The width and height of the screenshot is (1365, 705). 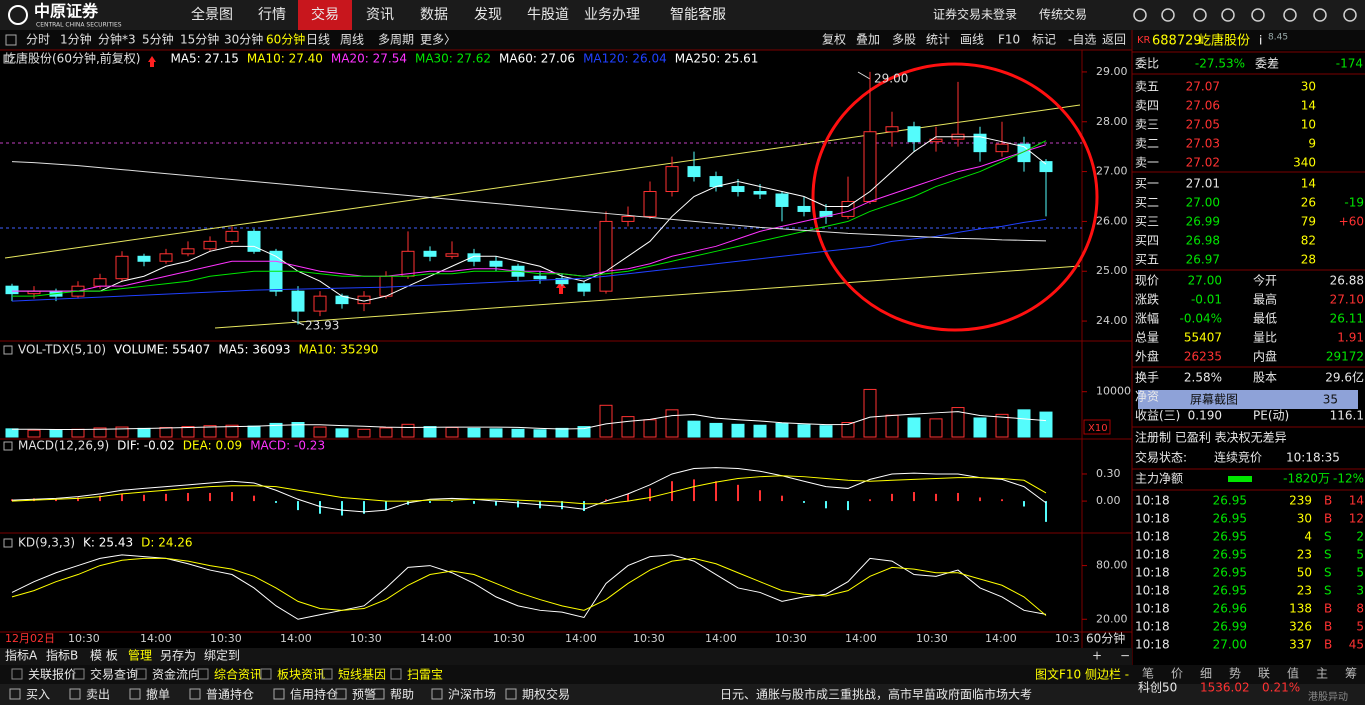 What do you see at coordinates (166, 543) in the screenshot?
I see `legend-entry: D: 24.26` at bounding box center [166, 543].